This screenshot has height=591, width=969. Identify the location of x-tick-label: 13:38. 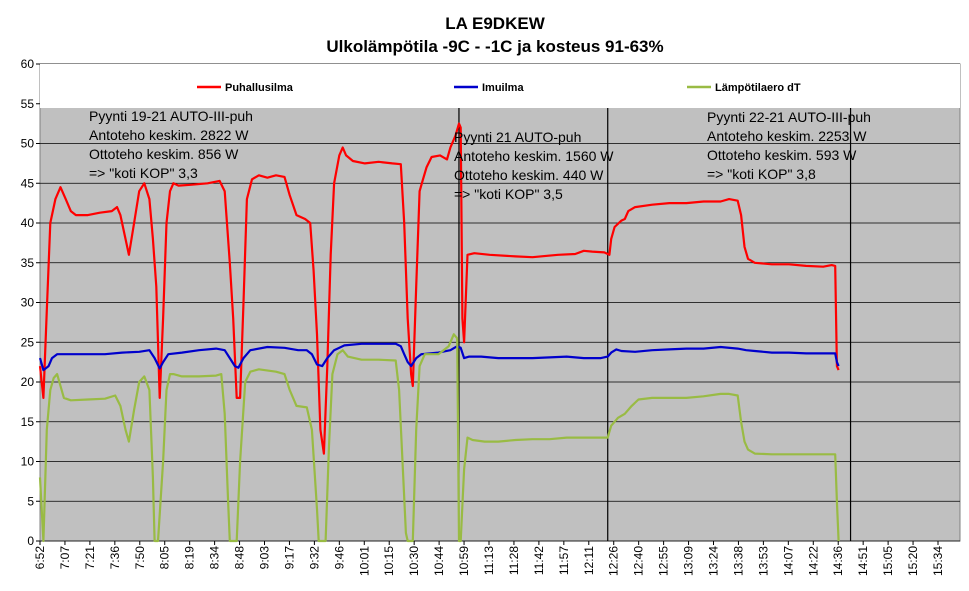
(738, 561).